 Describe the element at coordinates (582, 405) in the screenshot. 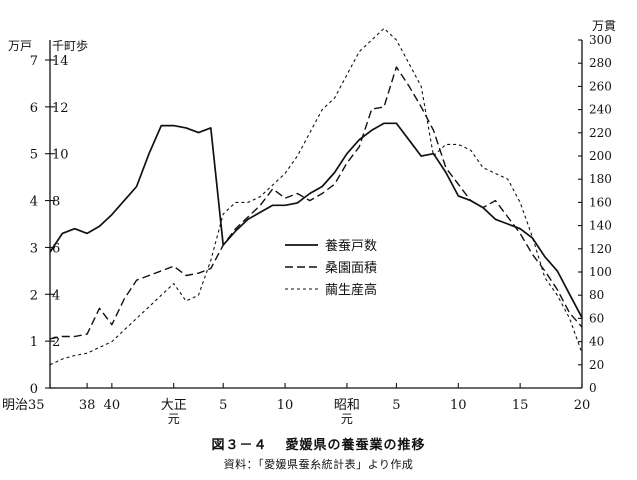

I see `x-axis-tick-label: 20` at that location.